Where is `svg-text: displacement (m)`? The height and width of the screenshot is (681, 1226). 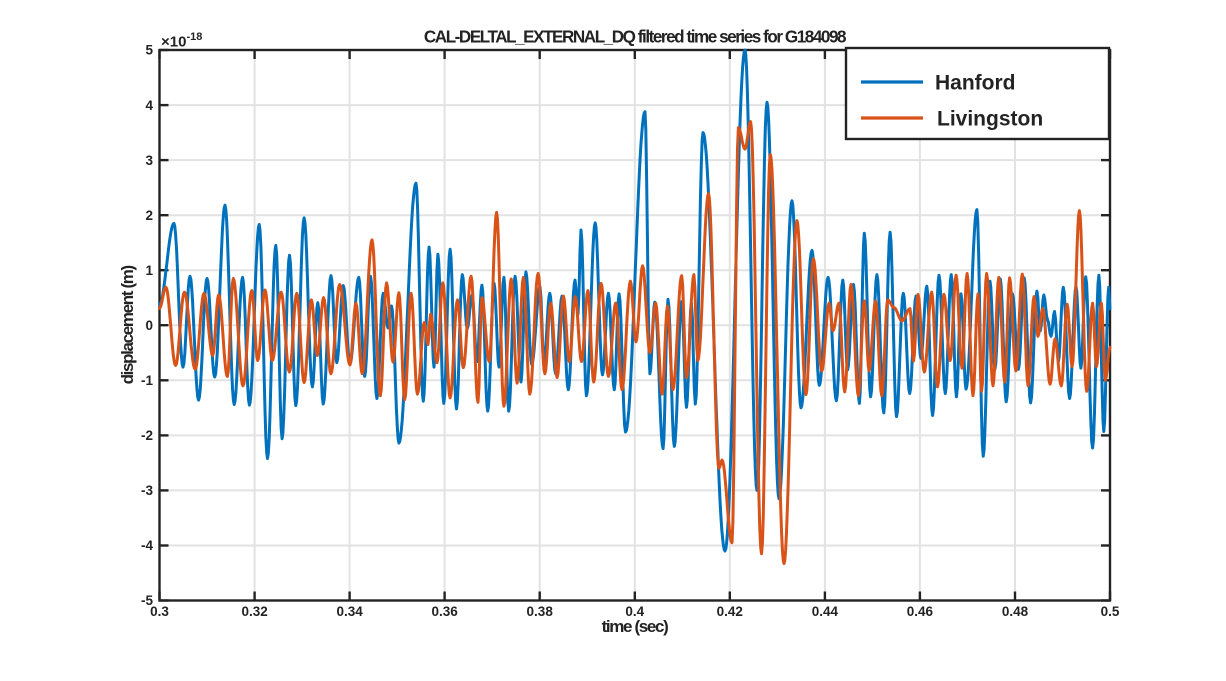 svg-text: displacement (m) is located at coordinates (127, 324).